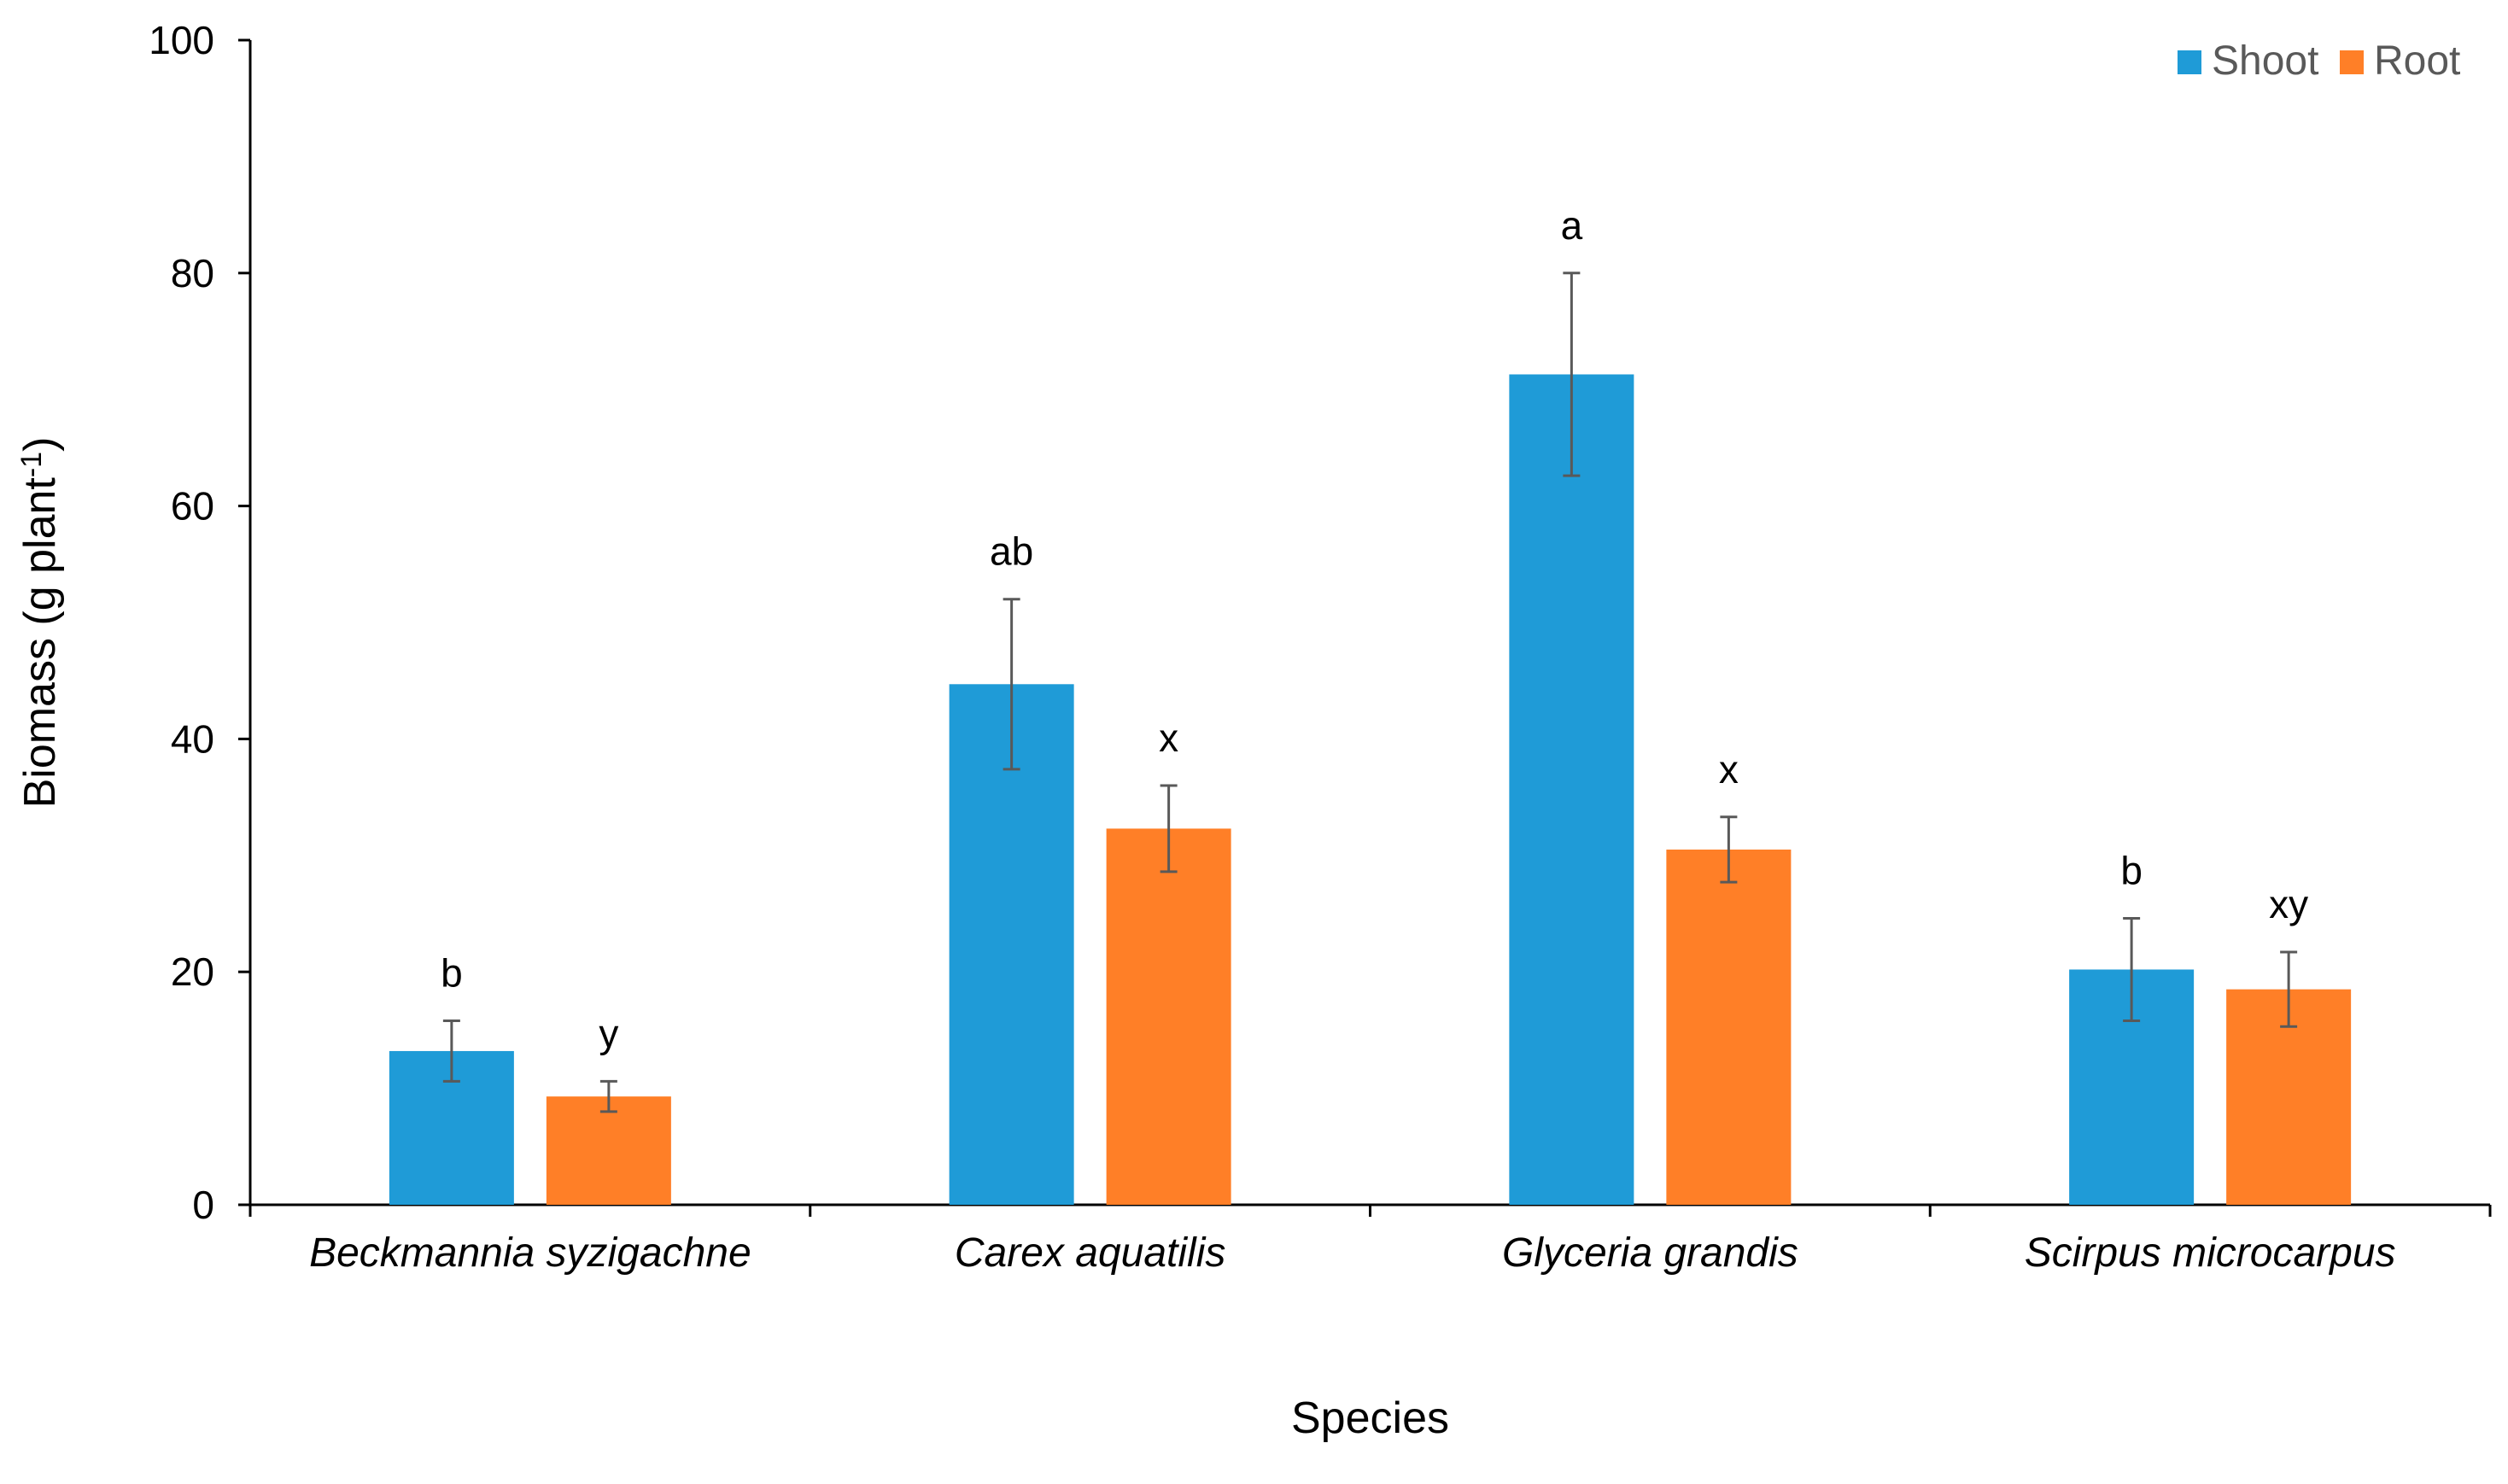 The height and width of the screenshot is (1484, 2508). What do you see at coordinates (192, 972) in the screenshot?
I see `y-tick-label: 20` at bounding box center [192, 972].